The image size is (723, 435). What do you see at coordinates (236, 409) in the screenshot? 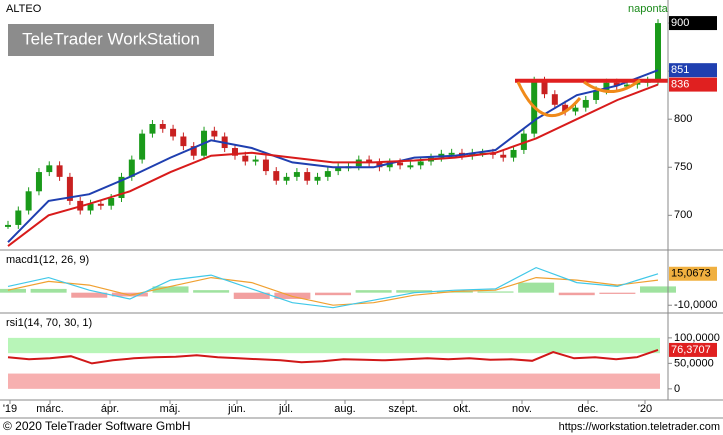
I see `x-tick-label: jún.` at bounding box center [236, 409].